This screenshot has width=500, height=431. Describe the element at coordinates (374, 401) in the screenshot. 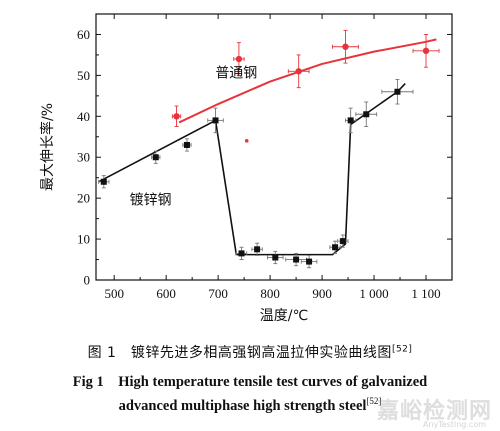

I see `caption-en-ref: [52]` at that location.